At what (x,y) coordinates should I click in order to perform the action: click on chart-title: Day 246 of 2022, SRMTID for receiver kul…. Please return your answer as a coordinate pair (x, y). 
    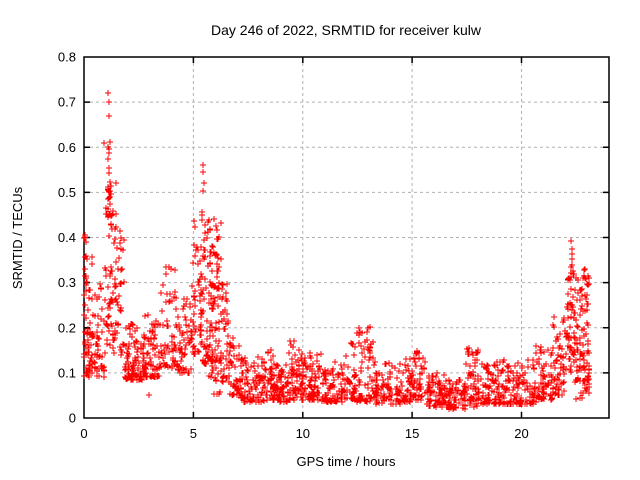
    Looking at the image, I should click on (346, 30).